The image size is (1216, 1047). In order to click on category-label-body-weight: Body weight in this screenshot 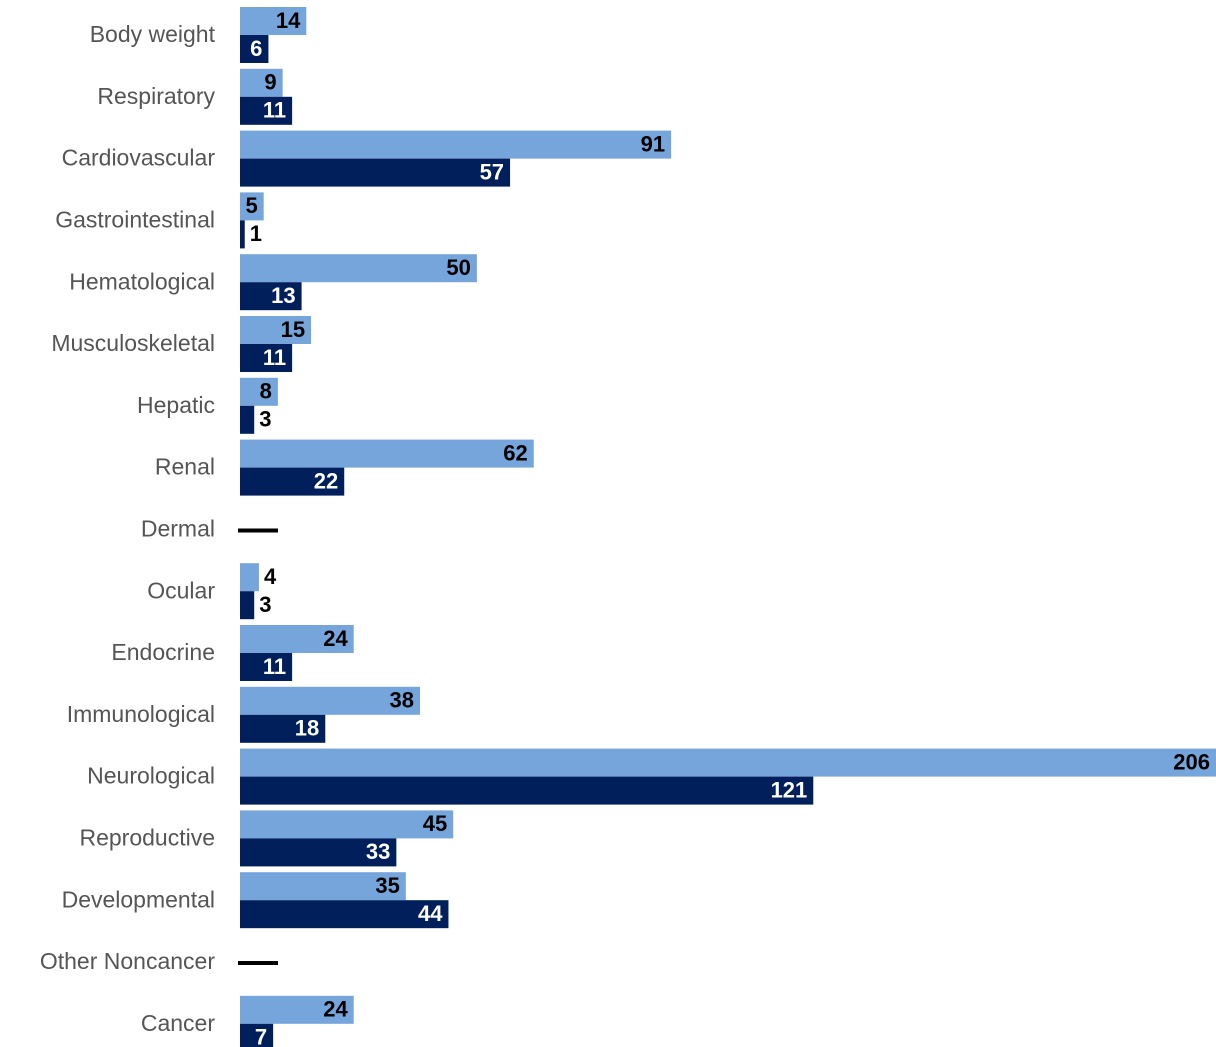, I will do `click(153, 34)`.